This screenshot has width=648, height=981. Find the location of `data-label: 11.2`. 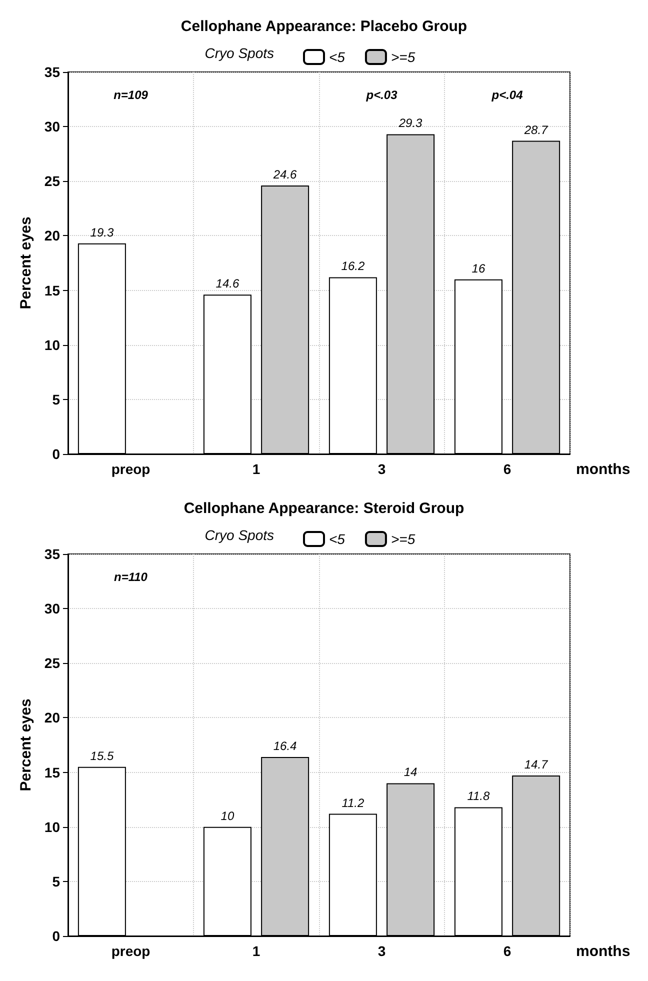

data-label: 11.2 is located at coordinates (353, 803).